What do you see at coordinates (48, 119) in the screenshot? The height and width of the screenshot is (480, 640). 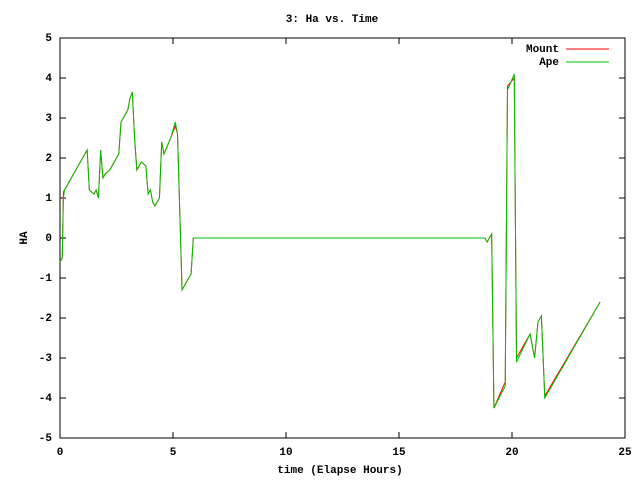 I see `y-tick-label: 3` at bounding box center [48, 119].